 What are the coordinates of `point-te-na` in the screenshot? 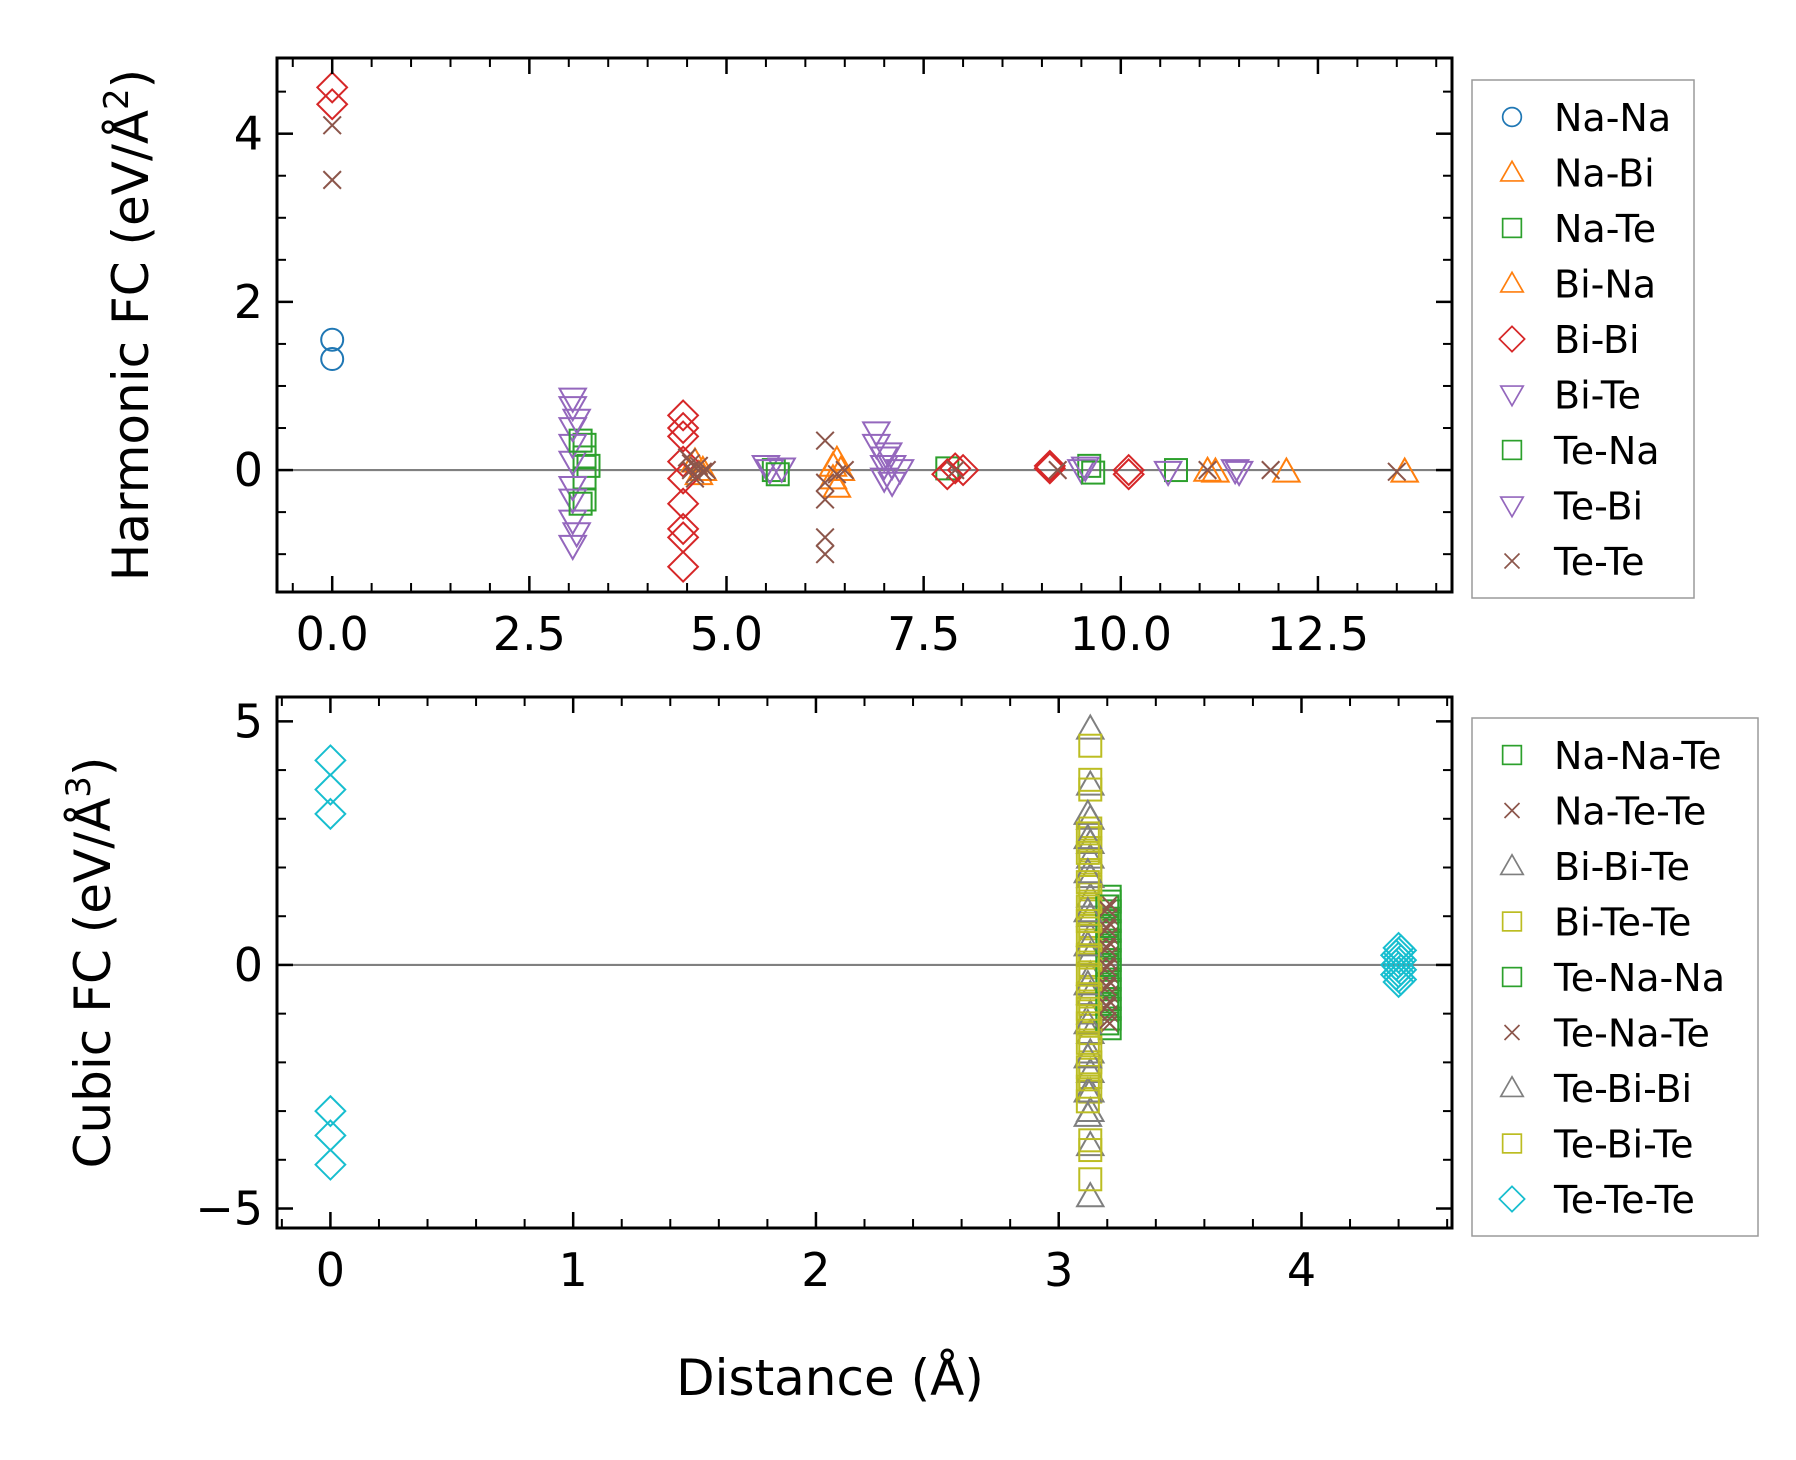 It's located at (1093, 472).